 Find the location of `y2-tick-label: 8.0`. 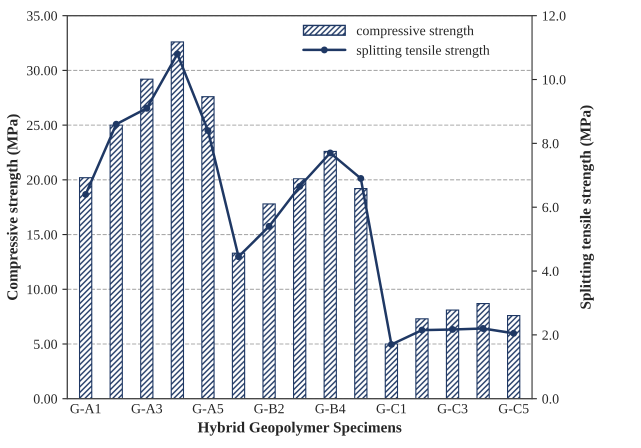

y2-tick-label: 8.0 is located at coordinates (550, 143).